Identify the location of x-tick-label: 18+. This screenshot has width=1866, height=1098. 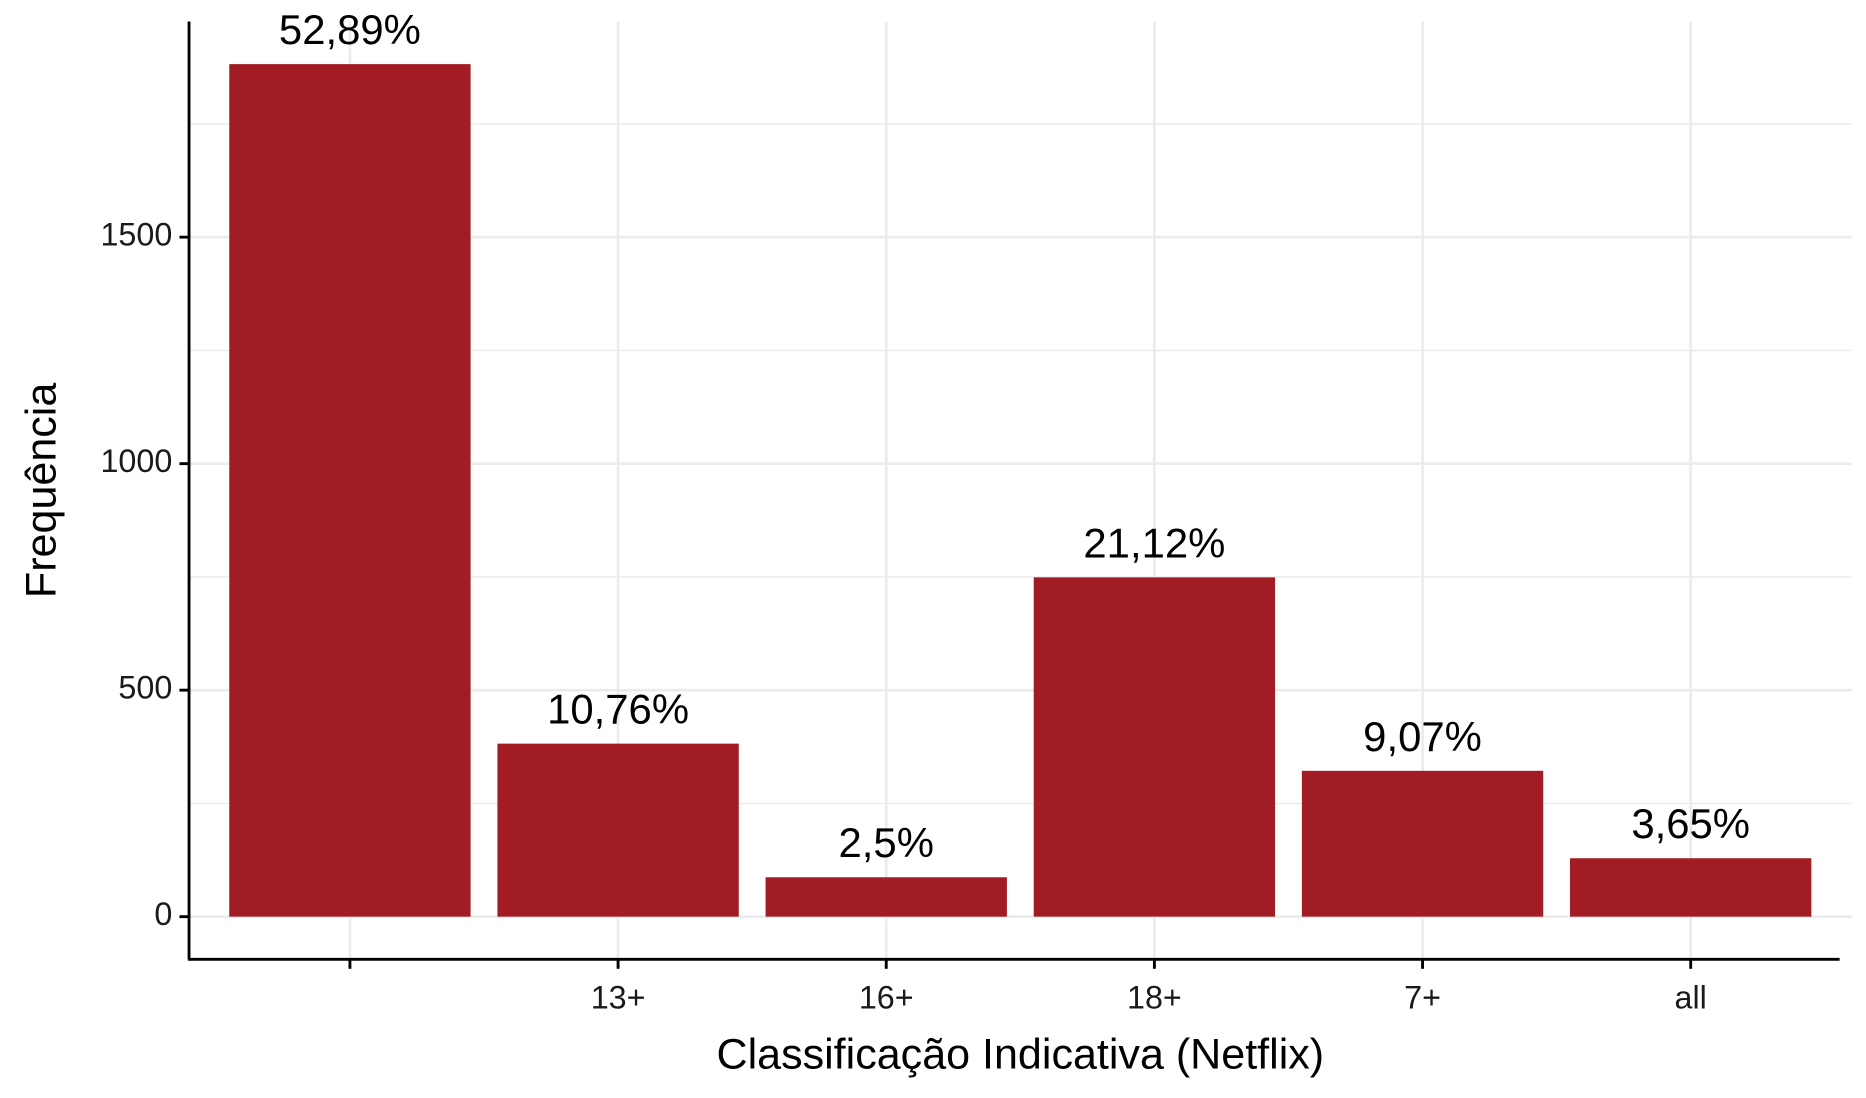
(1154, 997).